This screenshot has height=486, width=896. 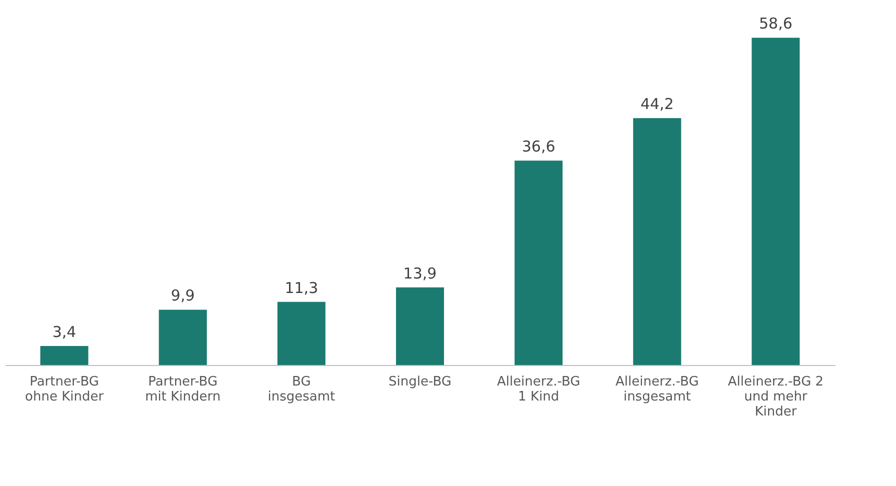 What do you see at coordinates (538, 389) in the screenshot?
I see `x-tick-label: Alleinerz.-BG 1 Kind` at bounding box center [538, 389].